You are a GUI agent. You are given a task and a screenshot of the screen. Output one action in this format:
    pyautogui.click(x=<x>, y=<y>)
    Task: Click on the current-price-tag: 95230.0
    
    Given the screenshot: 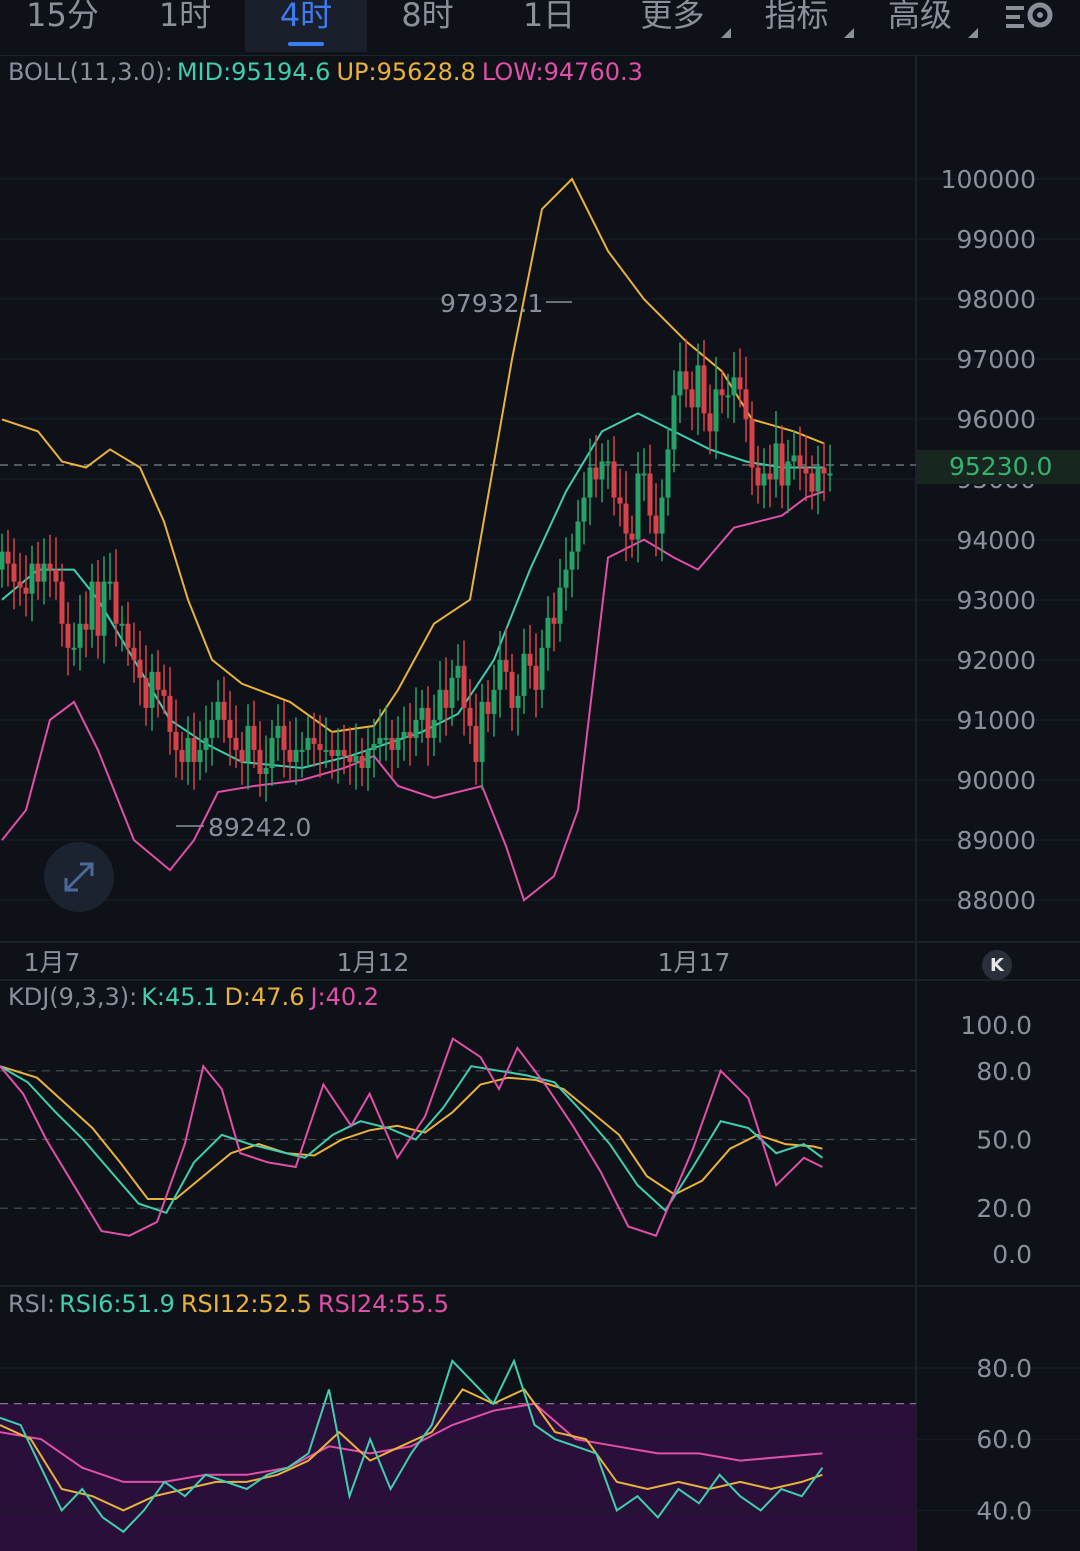 What is the action you would take?
    pyautogui.click(x=998, y=467)
    